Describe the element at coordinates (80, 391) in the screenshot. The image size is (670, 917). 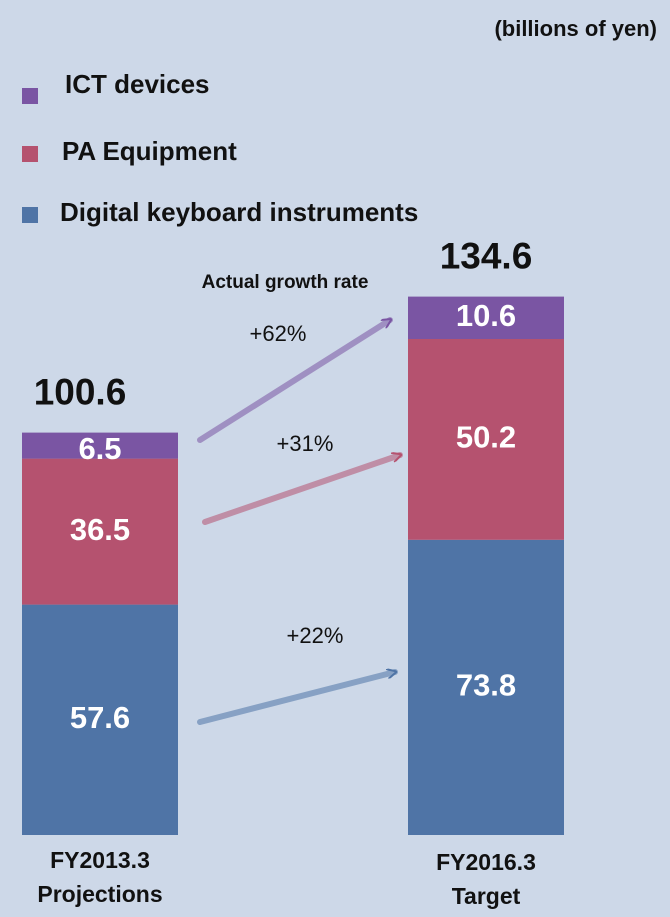
I see `total-label: 100.6` at that location.